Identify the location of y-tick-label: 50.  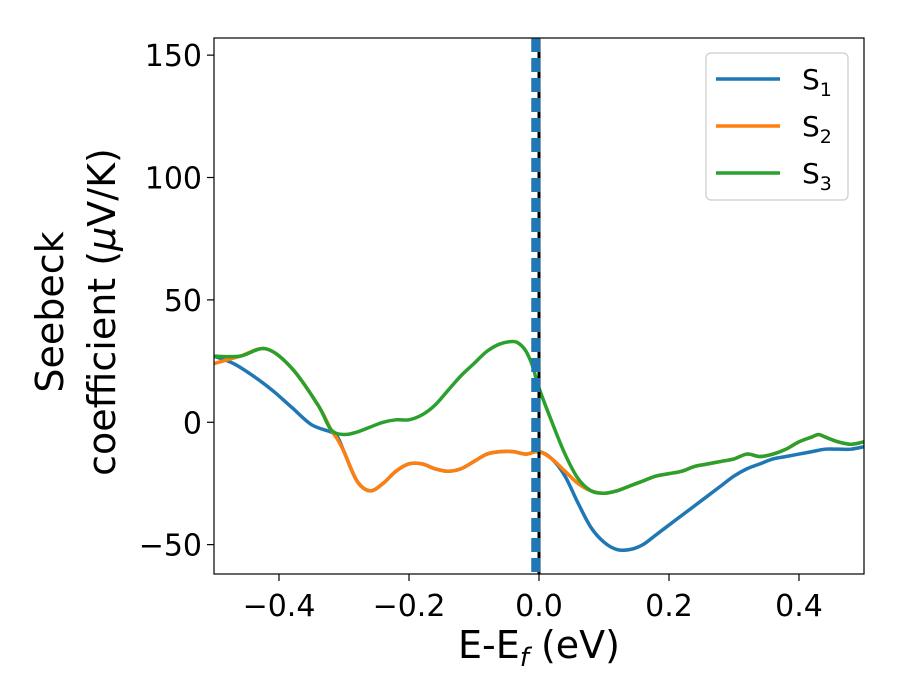
(183, 301).